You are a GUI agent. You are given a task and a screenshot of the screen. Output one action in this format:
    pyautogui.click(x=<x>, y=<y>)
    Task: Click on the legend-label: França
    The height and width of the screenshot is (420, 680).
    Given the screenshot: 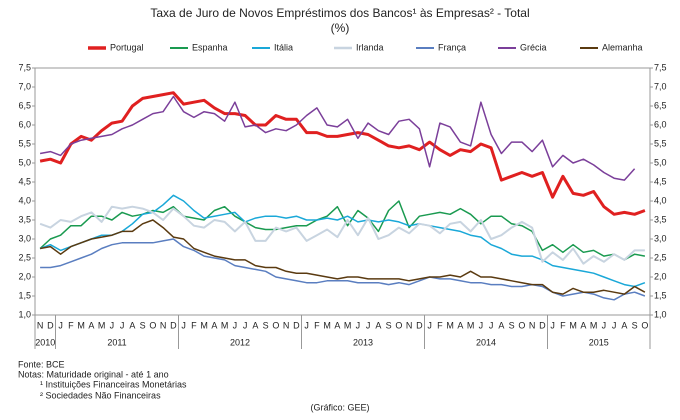 What is the action you would take?
    pyautogui.click(x=452, y=47)
    